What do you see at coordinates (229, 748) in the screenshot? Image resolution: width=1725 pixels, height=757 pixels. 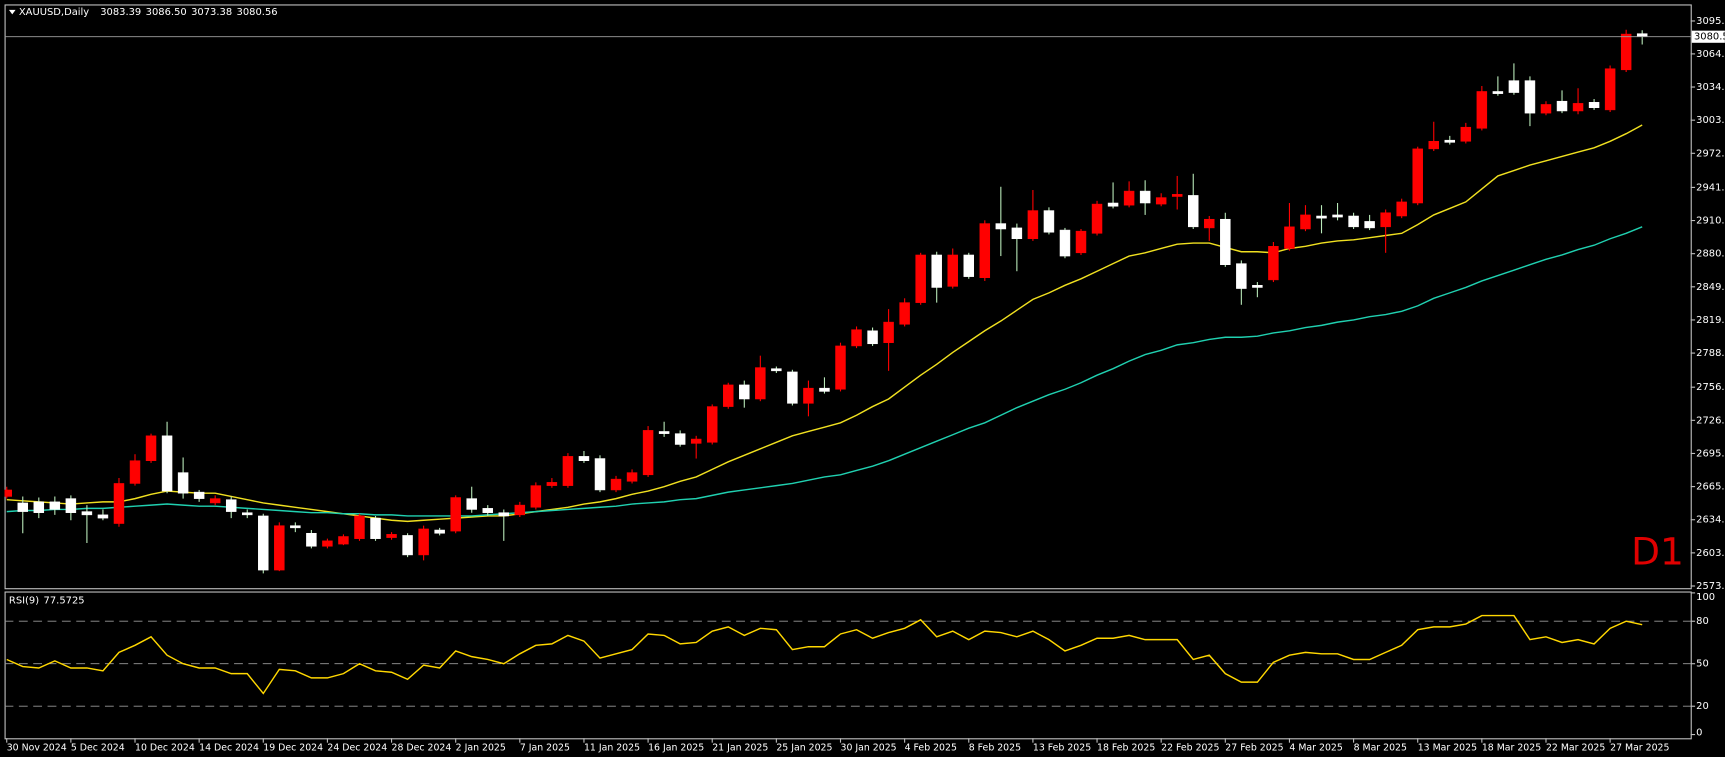 I see `x-tick-label: 14 Dec 2024` at bounding box center [229, 748].